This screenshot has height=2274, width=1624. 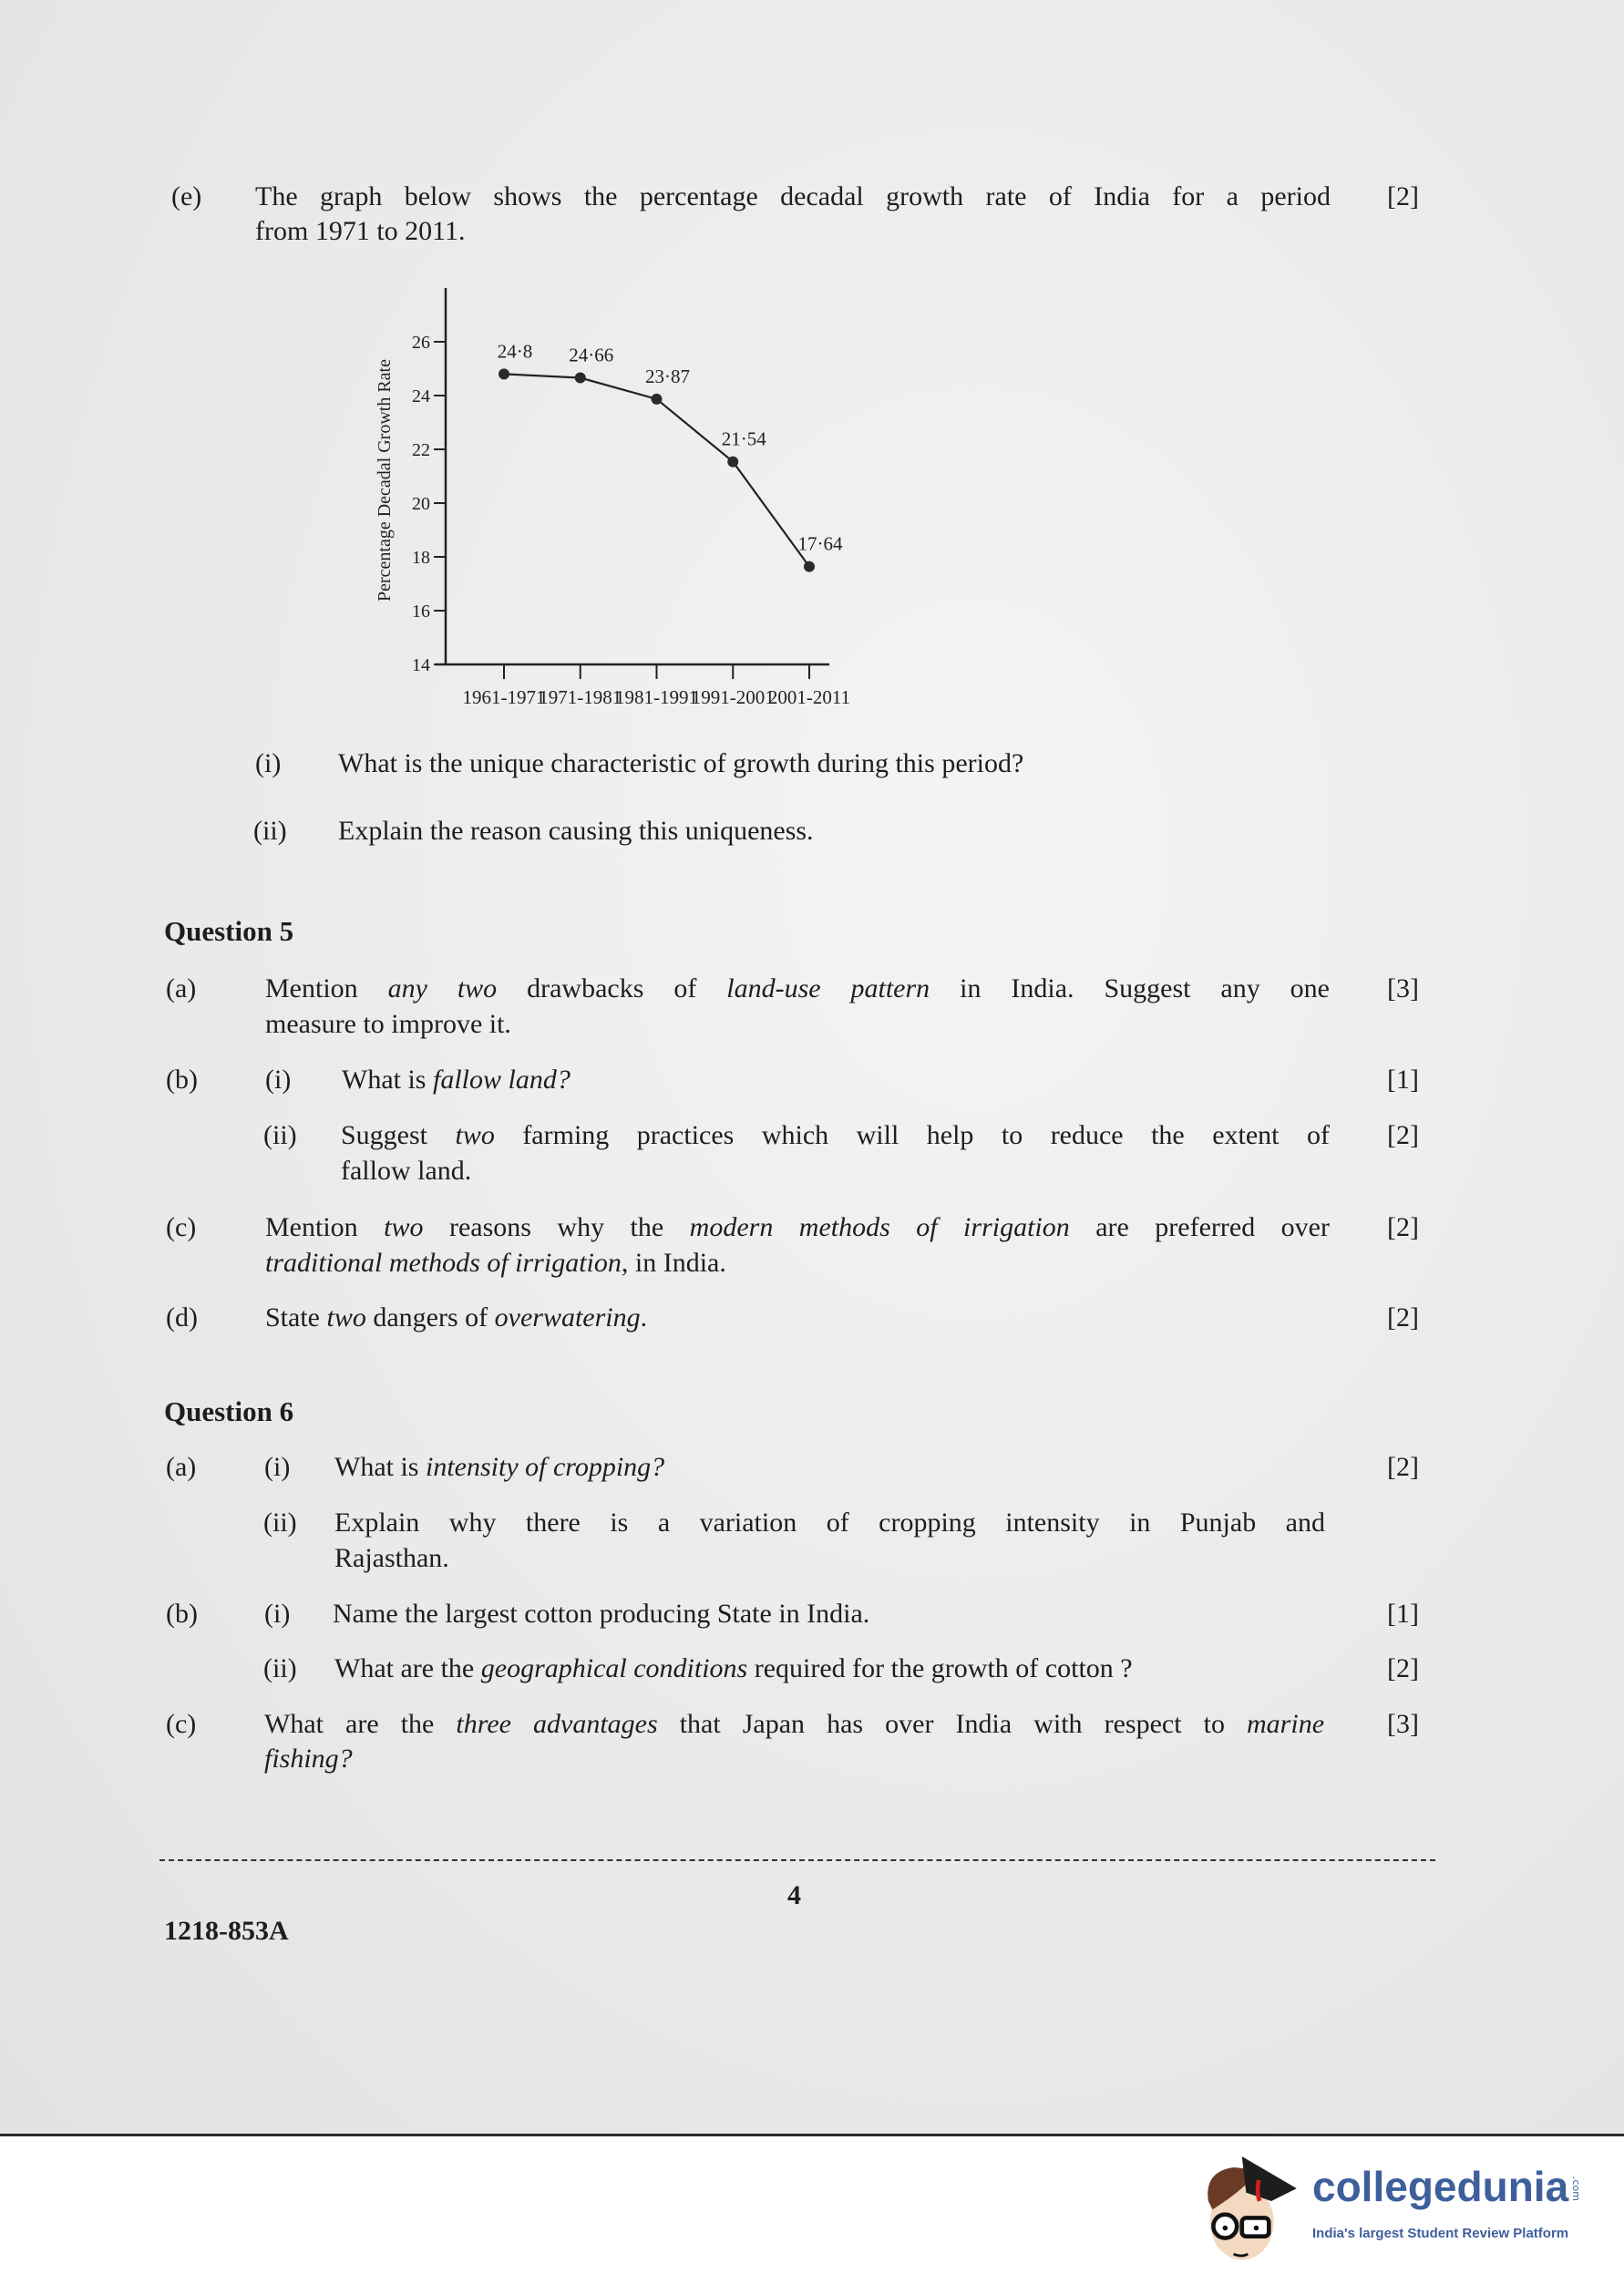 I want to click on item-label: (d), so click(x=182, y=1318).